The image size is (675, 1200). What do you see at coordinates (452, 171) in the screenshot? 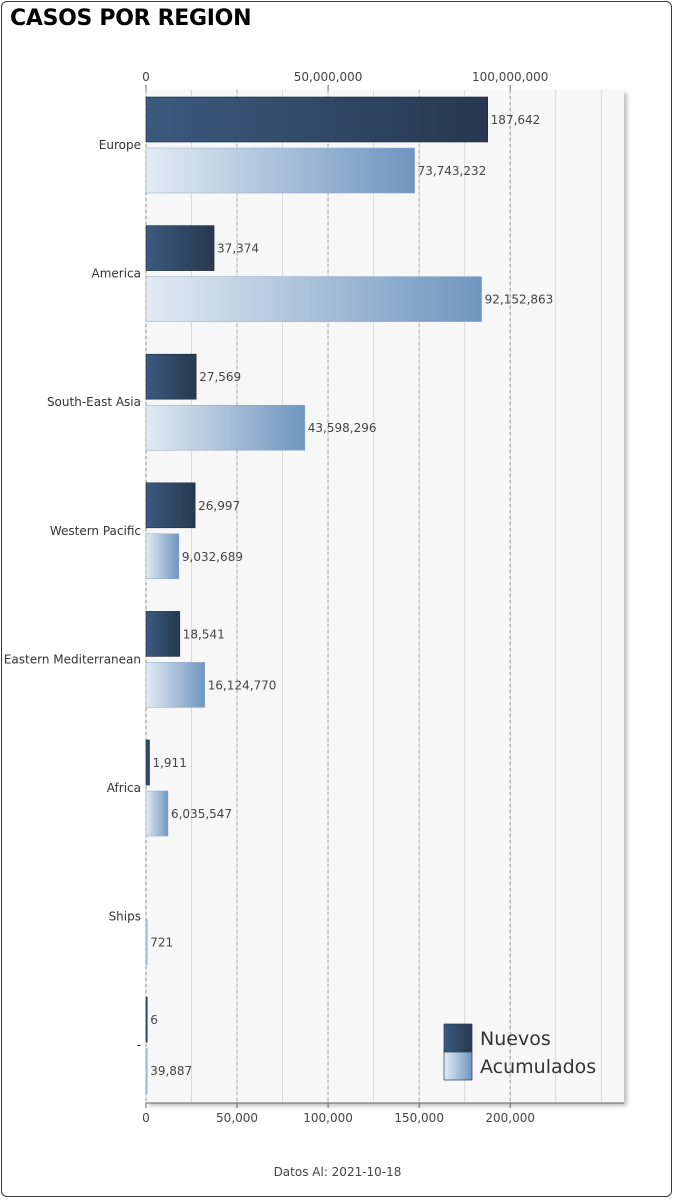
I see `bar-value-label: 73,743,232` at bounding box center [452, 171].